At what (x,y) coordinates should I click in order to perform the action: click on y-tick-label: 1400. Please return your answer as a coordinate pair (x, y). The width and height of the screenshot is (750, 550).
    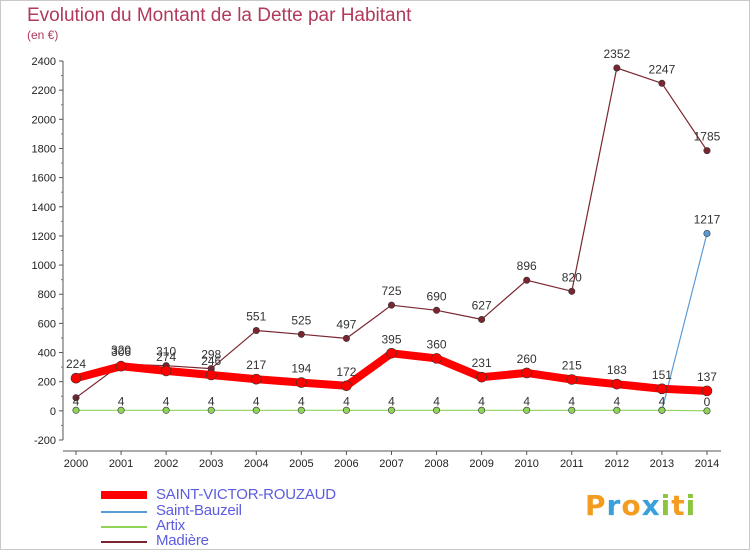
    Looking at the image, I should click on (44, 208).